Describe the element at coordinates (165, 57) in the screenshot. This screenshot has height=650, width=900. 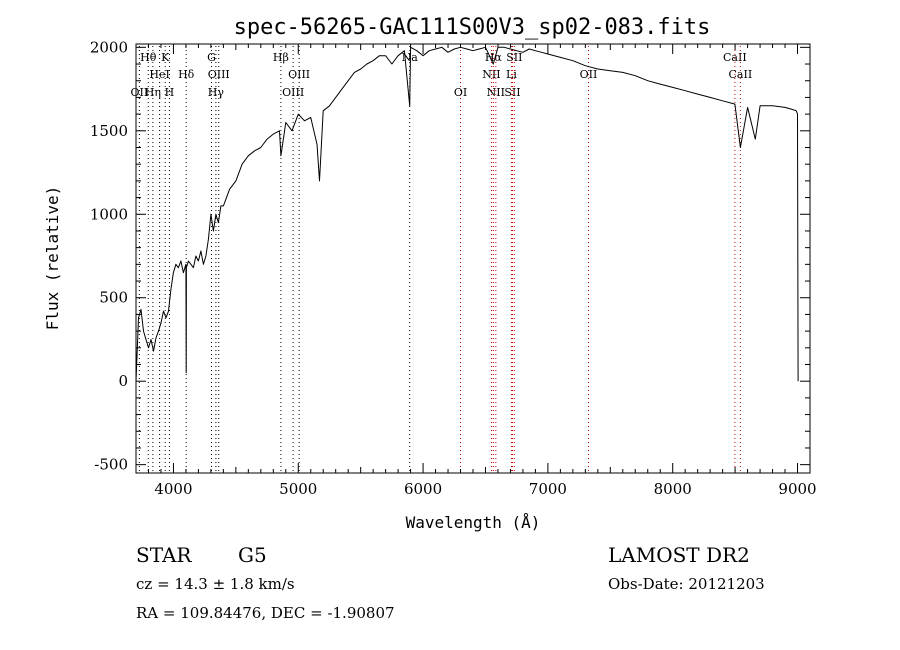
I see `line-marker-label-4: K` at that location.